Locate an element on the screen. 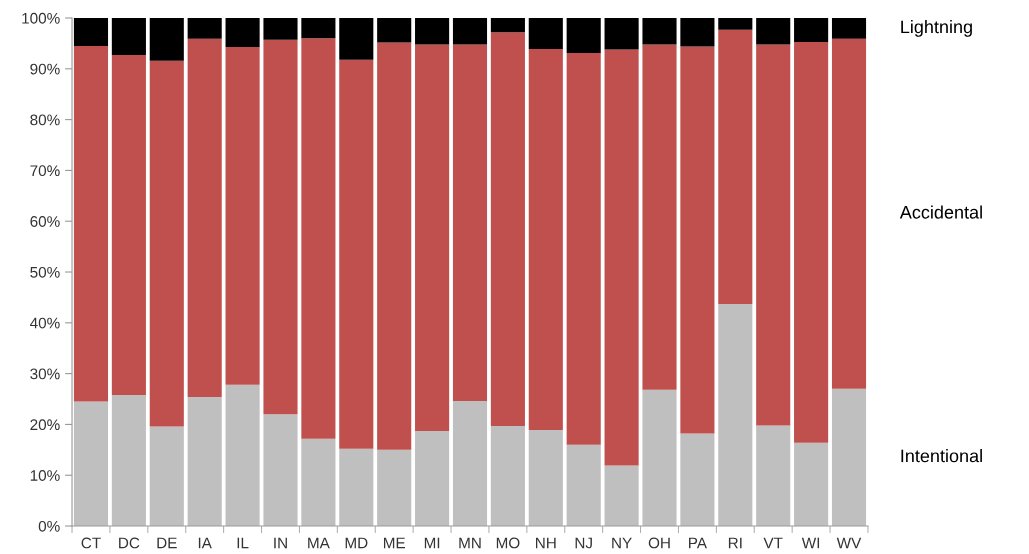  series-label: Accidental is located at coordinates (940, 212).